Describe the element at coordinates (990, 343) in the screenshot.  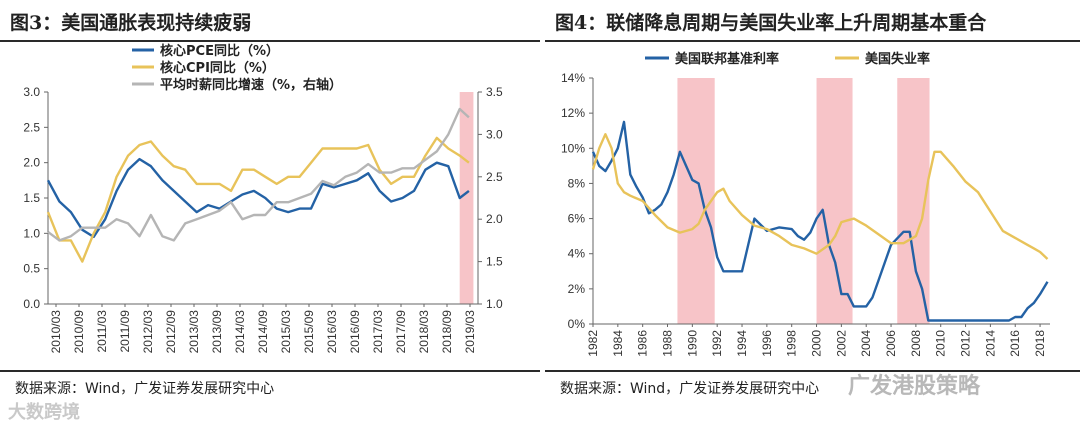
I see `x-tick-label: 2014` at that location.